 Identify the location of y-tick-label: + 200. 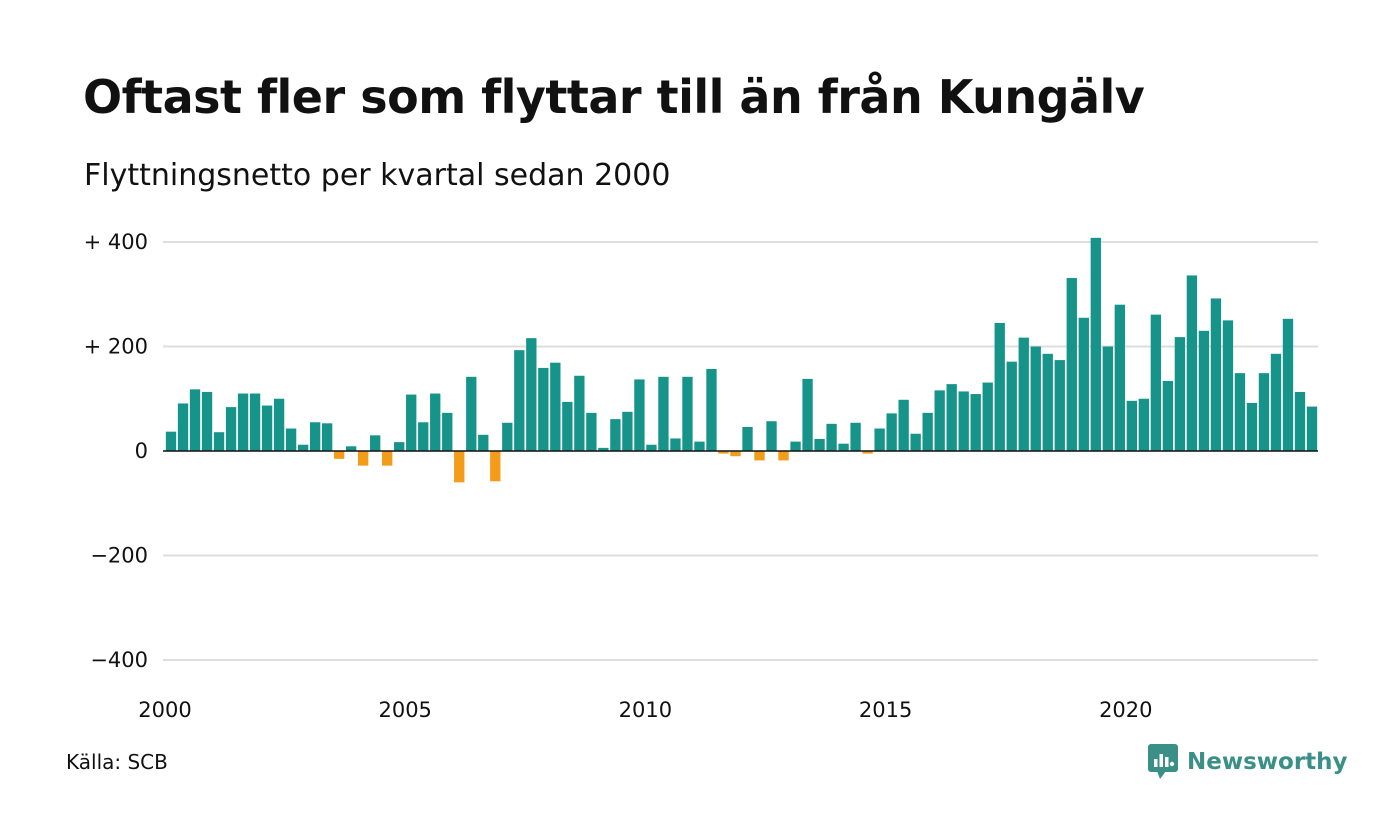
(116, 347).